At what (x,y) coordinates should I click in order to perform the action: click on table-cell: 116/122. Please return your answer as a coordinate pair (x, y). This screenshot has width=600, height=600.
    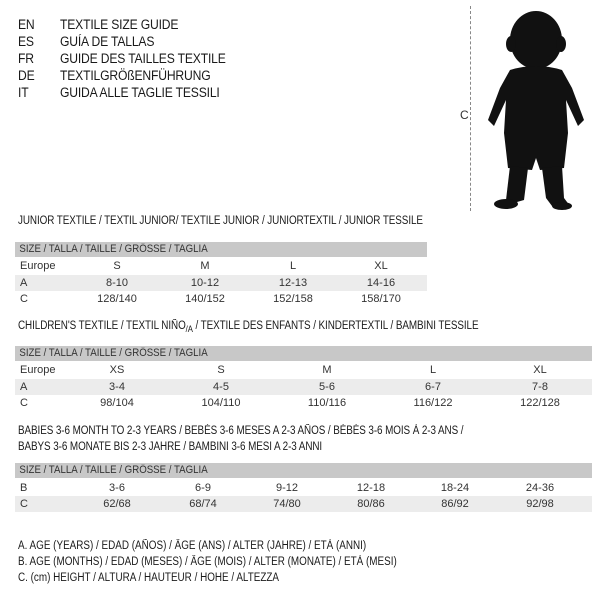
    Looking at the image, I should click on (433, 403).